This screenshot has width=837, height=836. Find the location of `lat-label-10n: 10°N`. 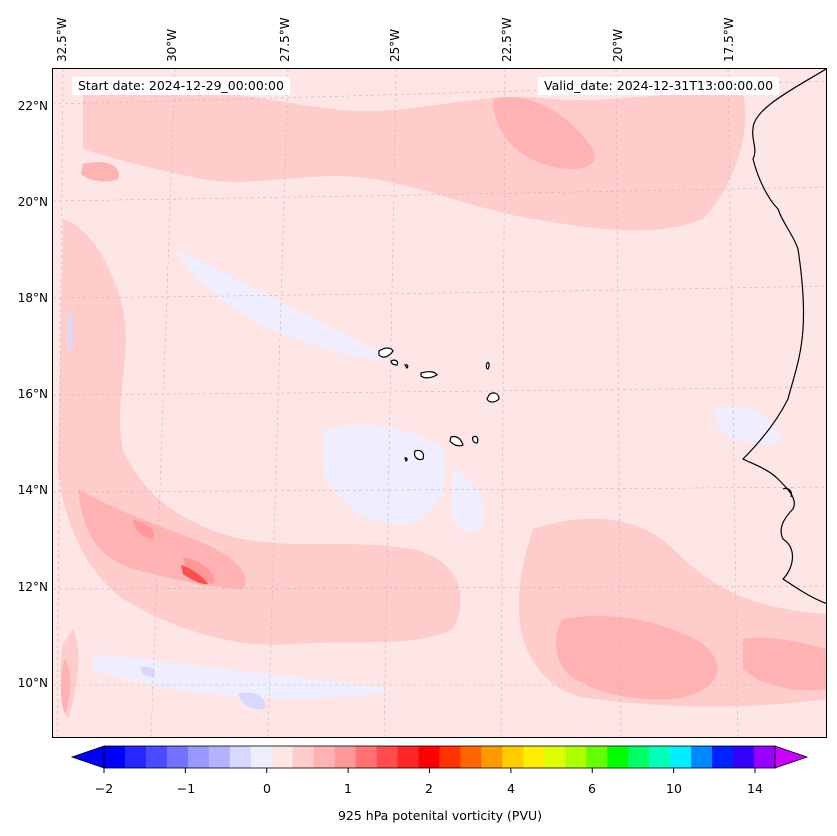

lat-label-10n: 10°N is located at coordinates (32, 683).